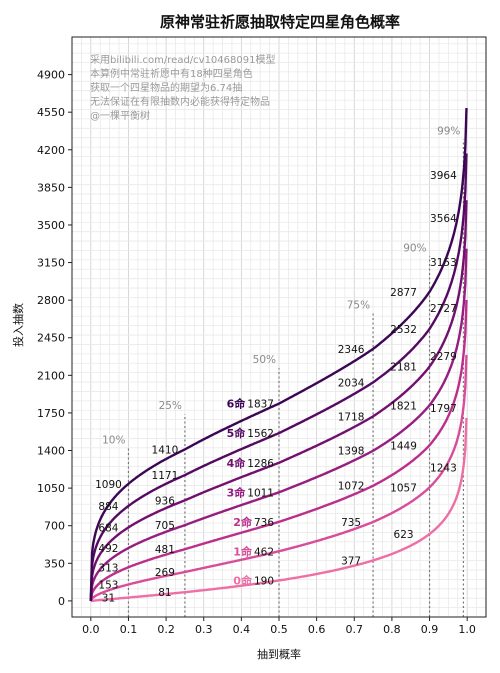 This screenshot has width=500, height=673. I want to click on data-label: 1797, so click(443, 409).